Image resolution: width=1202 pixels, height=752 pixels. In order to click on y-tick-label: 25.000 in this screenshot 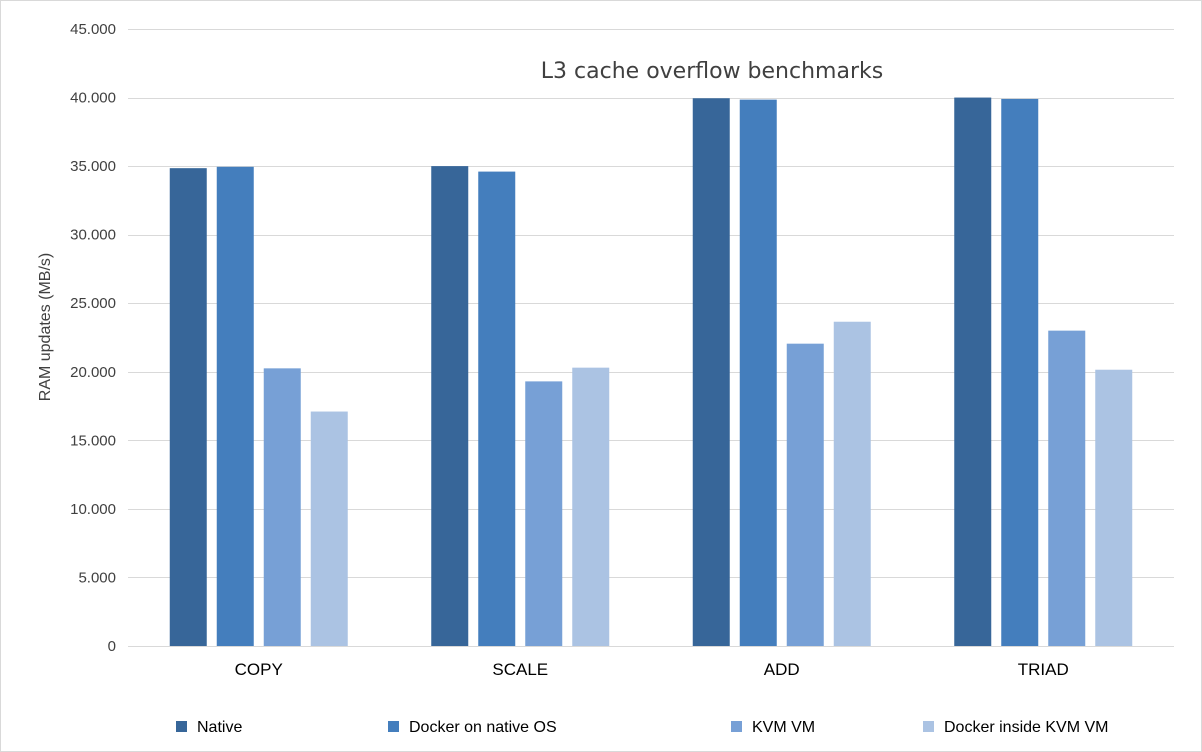, I will do `click(93, 303)`.